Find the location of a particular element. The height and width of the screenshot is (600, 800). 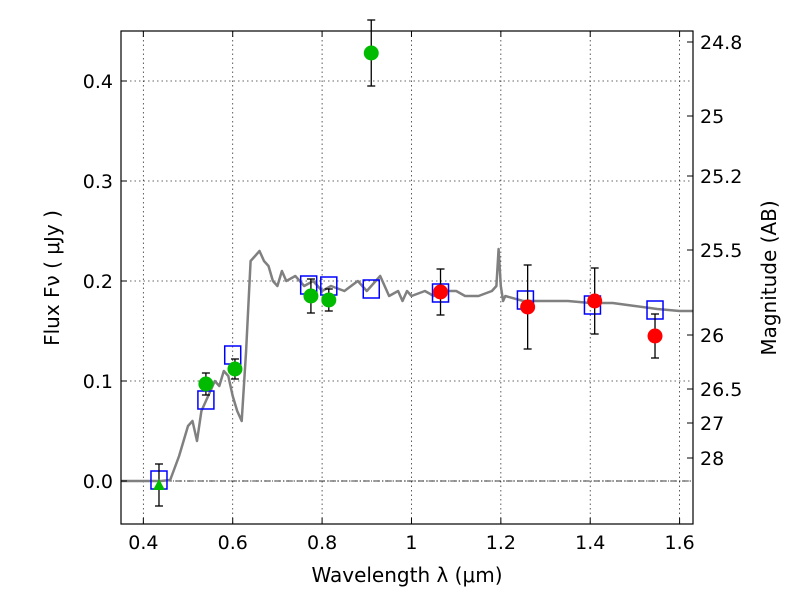

right-tick-label: 25.2 is located at coordinates (721, 177).